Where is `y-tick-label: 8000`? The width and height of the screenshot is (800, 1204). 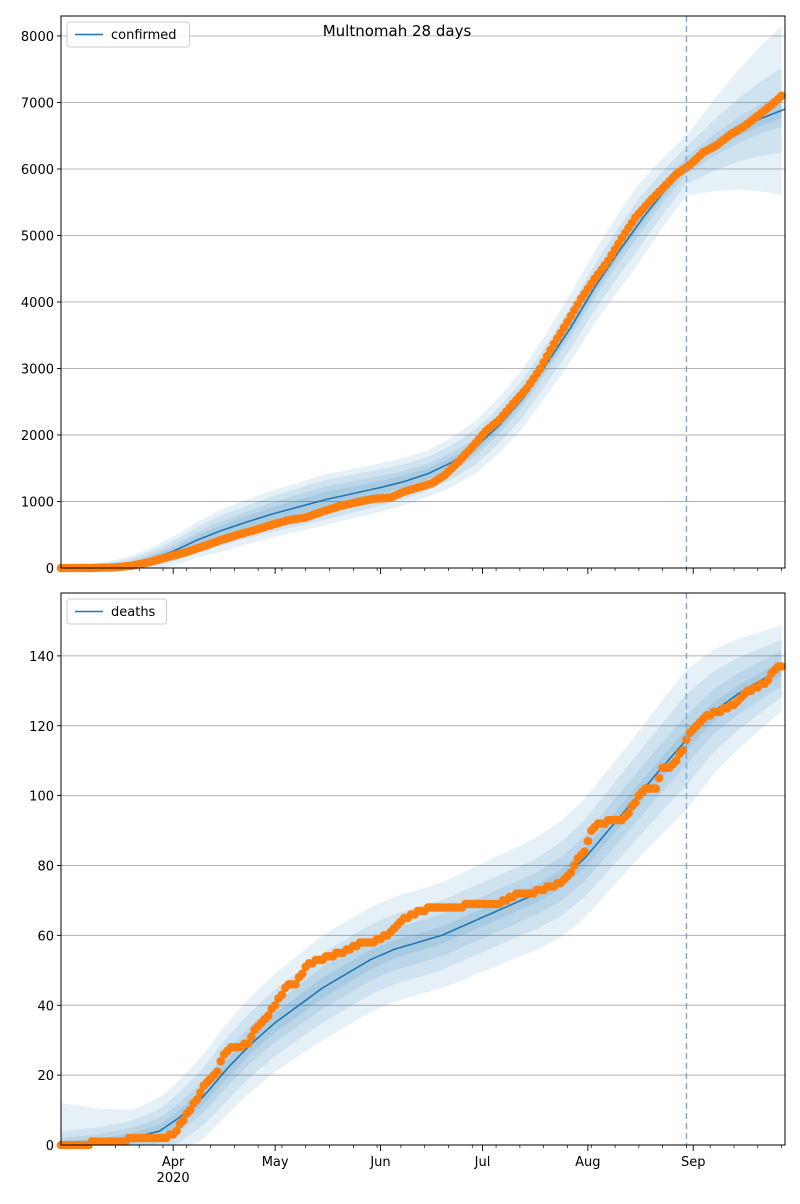
y-tick-label: 8000 is located at coordinates (37, 37).